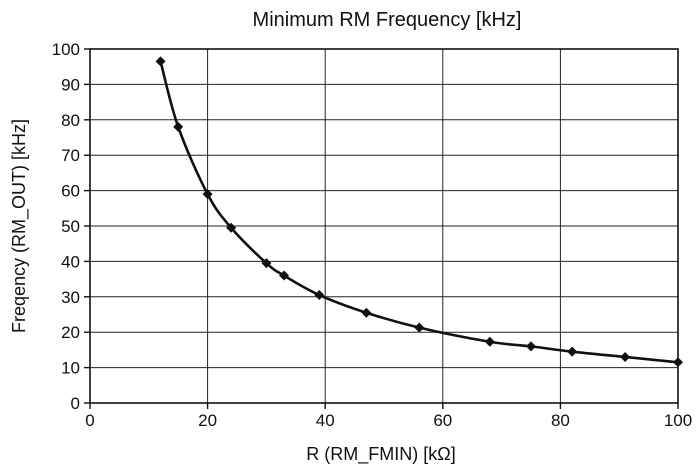 The width and height of the screenshot is (696, 468). Describe the element at coordinates (70, 191) in the screenshot. I see `y-tick-label: 60` at that location.